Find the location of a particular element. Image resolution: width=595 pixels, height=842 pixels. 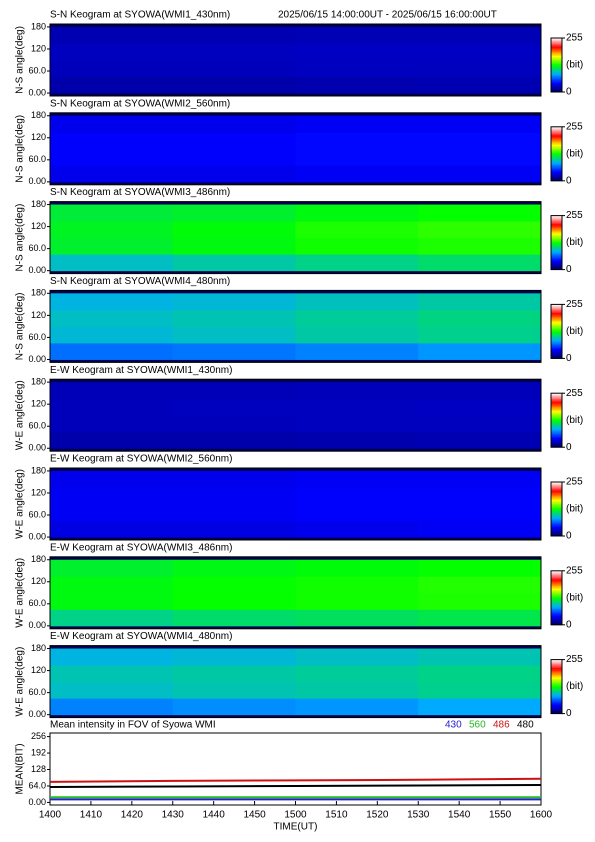

x-tick-label: 1440 is located at coordinates (214, 815).